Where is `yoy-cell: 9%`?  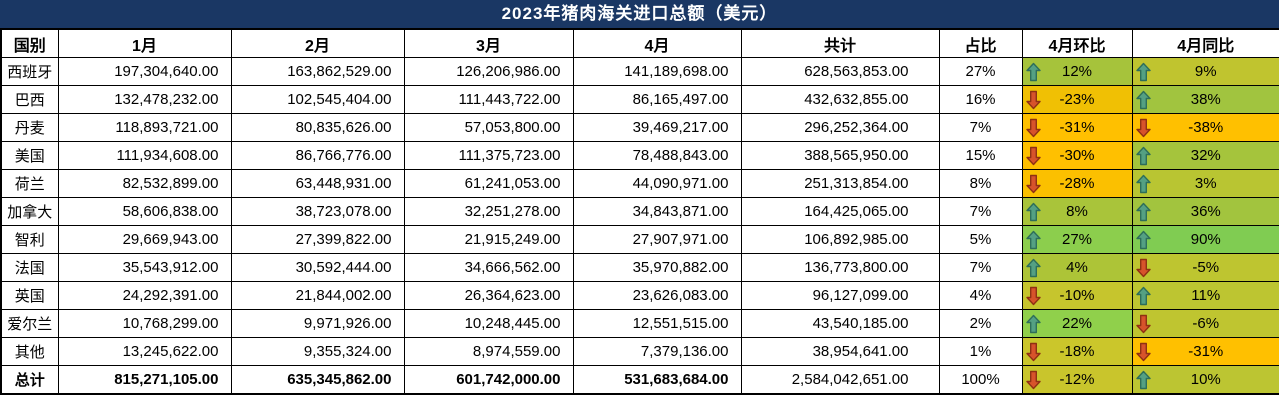
yoy-cell: 9% is located at coordinates (1205, 71).